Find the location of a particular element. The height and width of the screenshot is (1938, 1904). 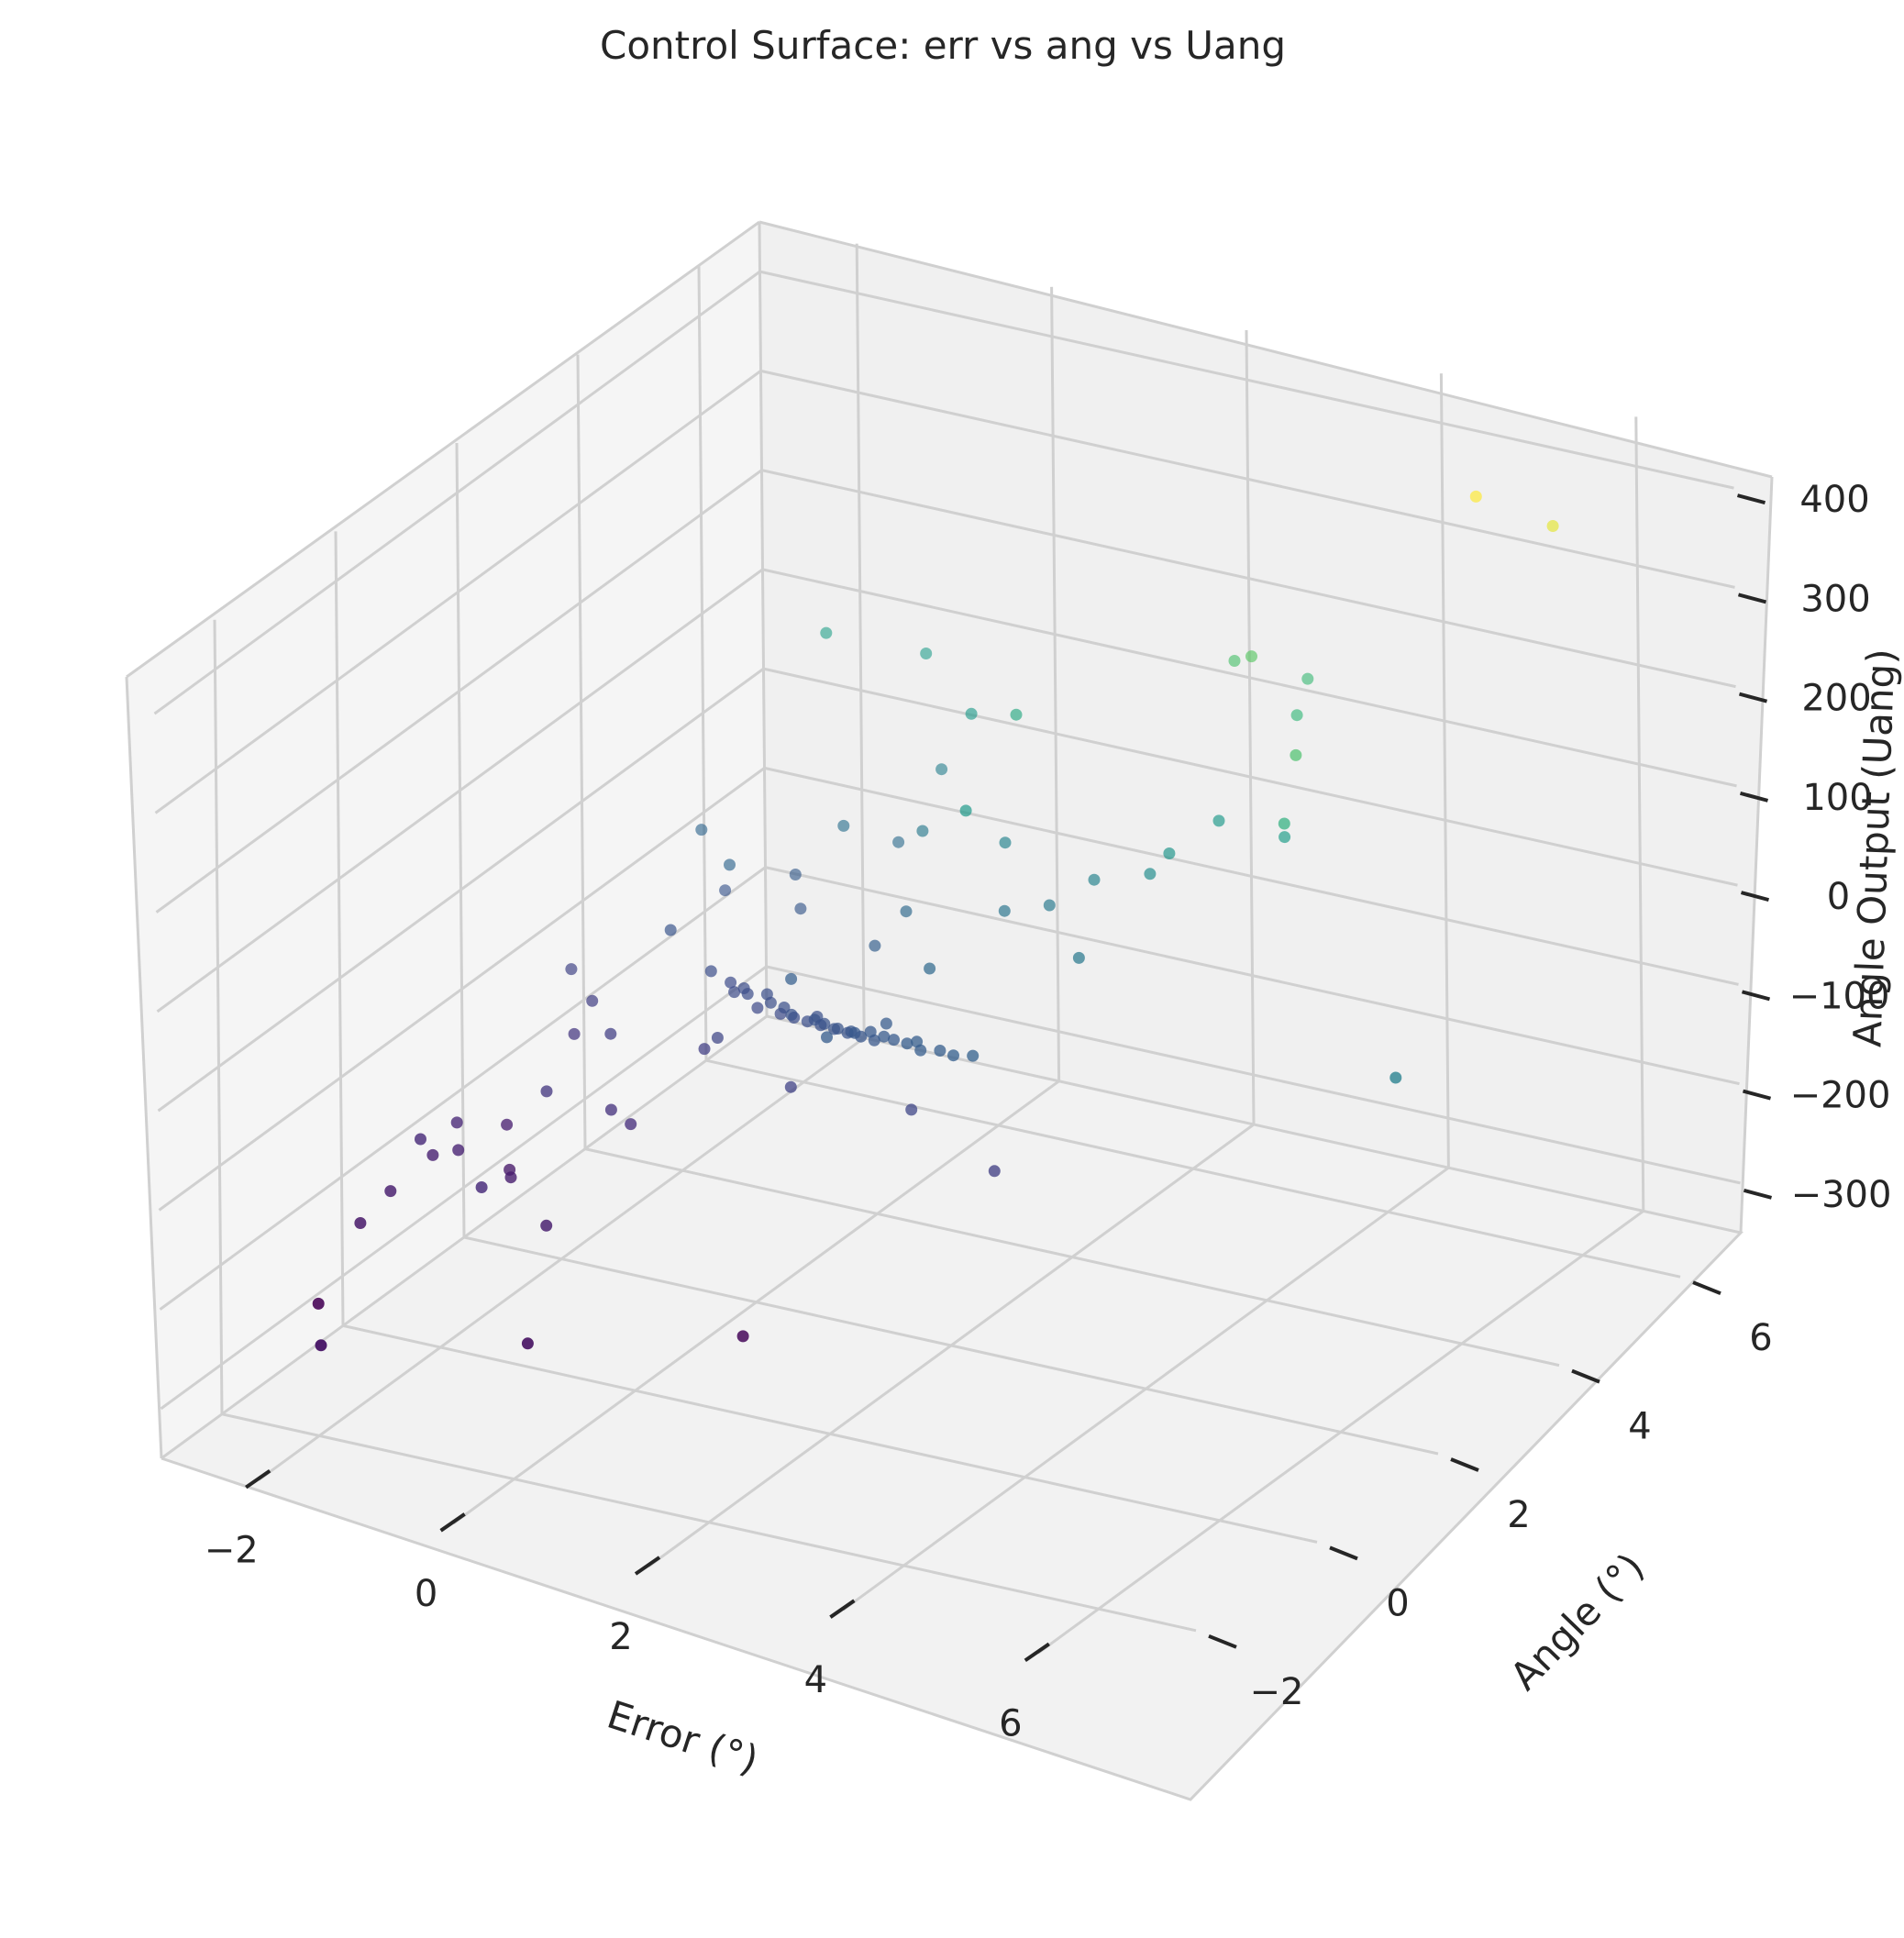

x-axis-label: Error (°) is located at coordinates (682, 1738).